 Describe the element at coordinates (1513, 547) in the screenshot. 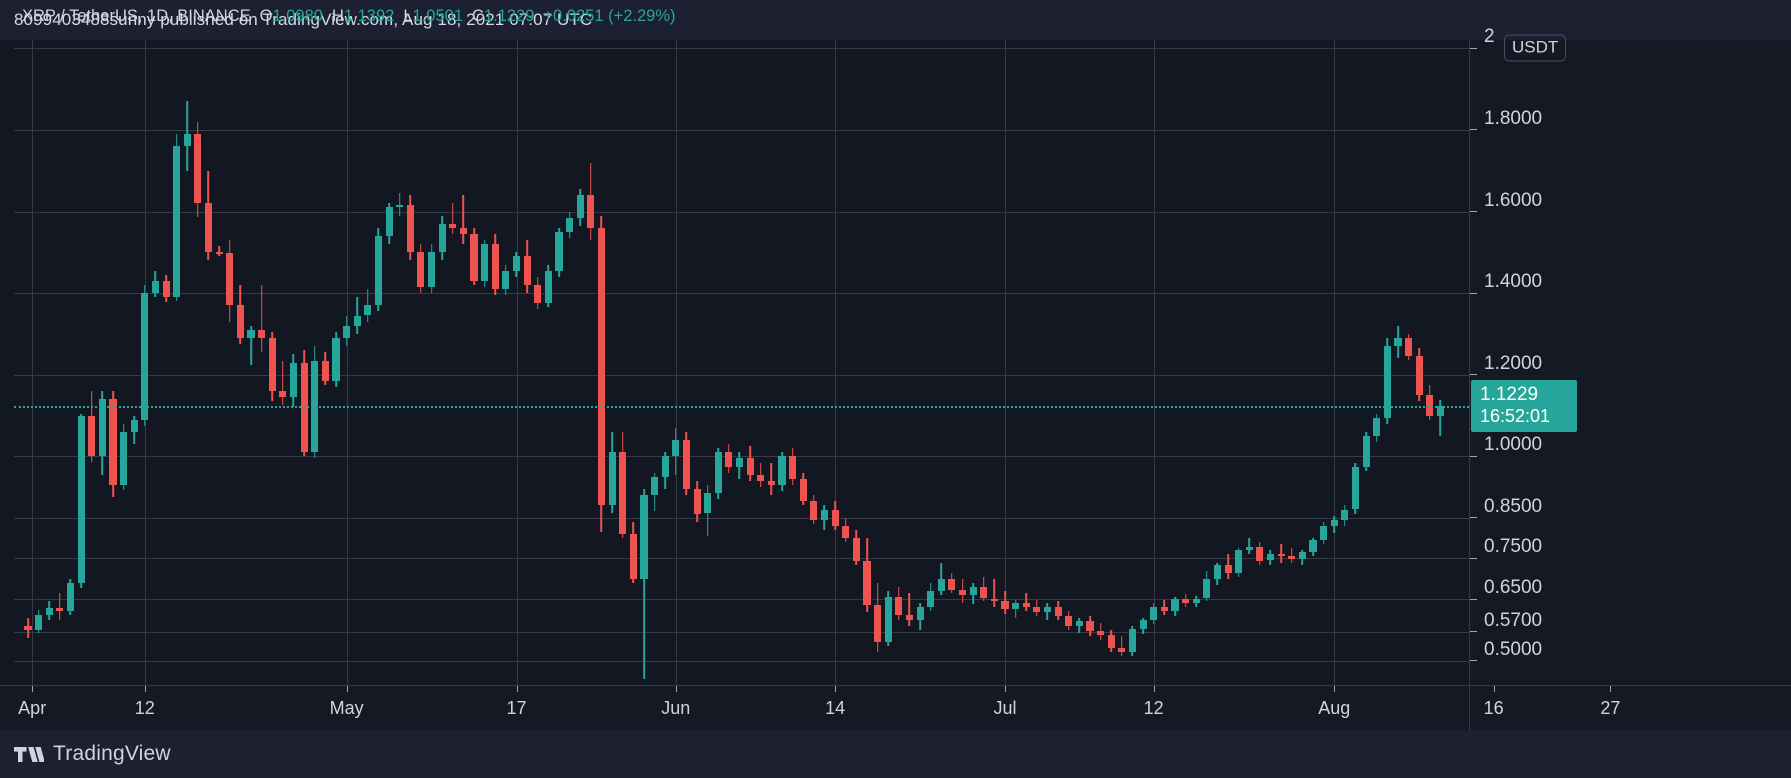

I see `price-tick-label: 0.7500` at that location.